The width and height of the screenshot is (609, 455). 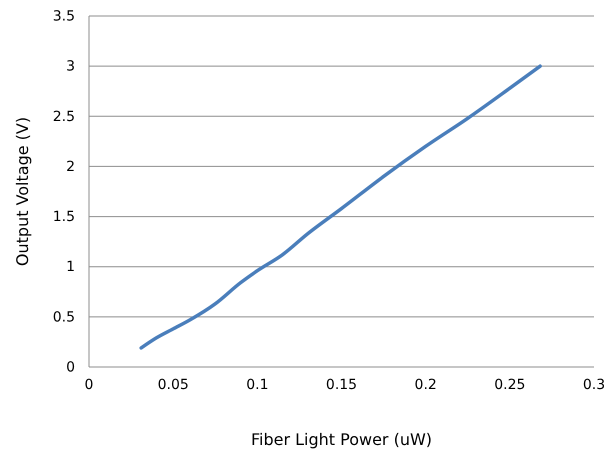 I want to click on y-axis-title: Output Voltage (V), so click(x=22, y=191).